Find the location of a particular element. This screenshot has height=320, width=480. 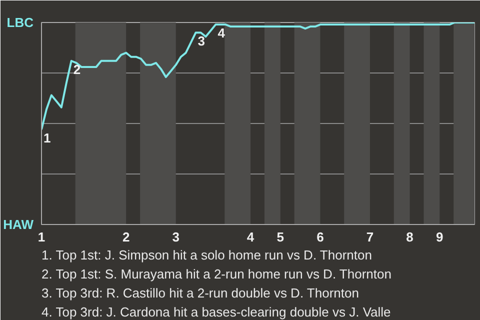

x-tick-label: 3 is located at coordinates (176, 237).